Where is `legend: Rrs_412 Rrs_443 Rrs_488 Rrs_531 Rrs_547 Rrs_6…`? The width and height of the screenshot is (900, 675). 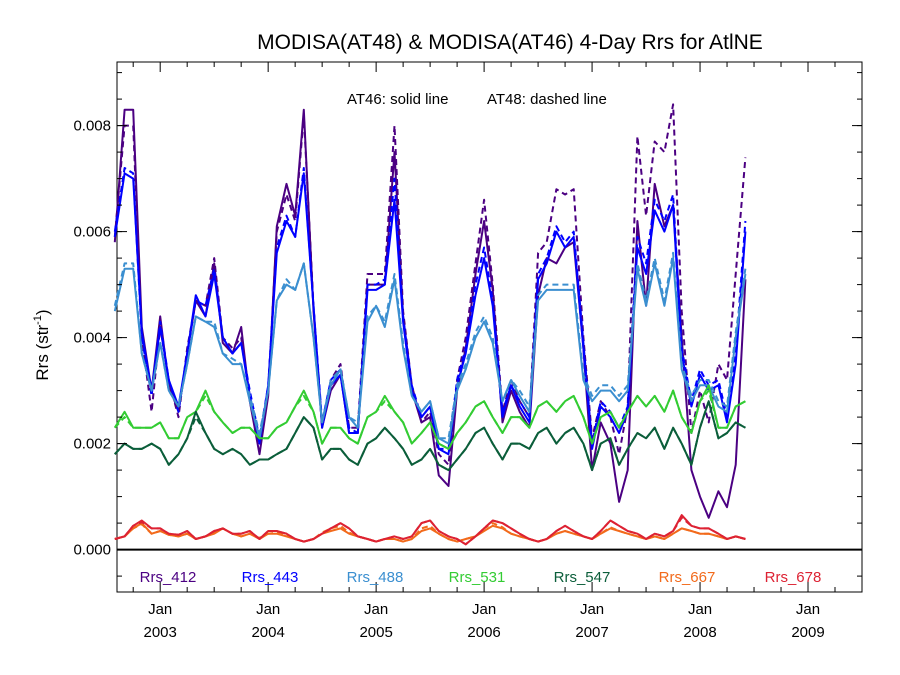
legend: Rrs_412 Rrs_443 Rrs_488 Rrs_531 Rrs_547 Rrs_6… is located at coordinates (481, 577).